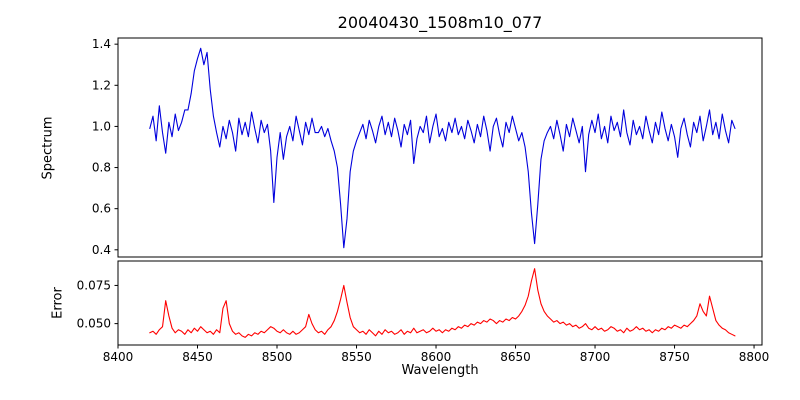  Describe the element at coordinates (94, 285) in the screenshot. I see `error-y-tick-label: 0.075` at that location.